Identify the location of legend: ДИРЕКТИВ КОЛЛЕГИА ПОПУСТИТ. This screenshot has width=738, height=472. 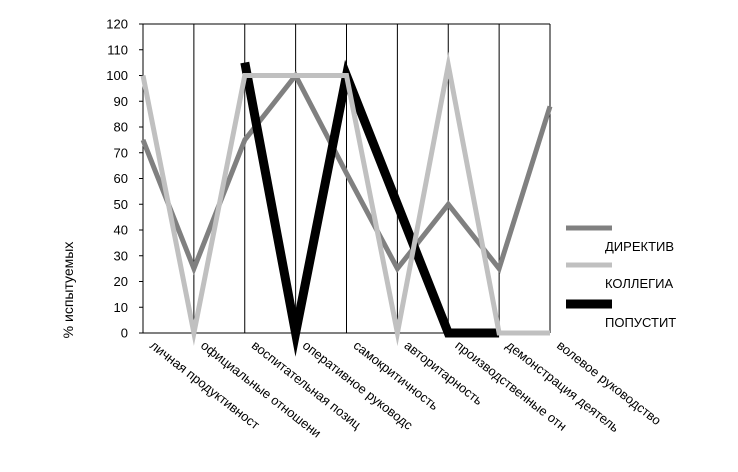
(621, 277).